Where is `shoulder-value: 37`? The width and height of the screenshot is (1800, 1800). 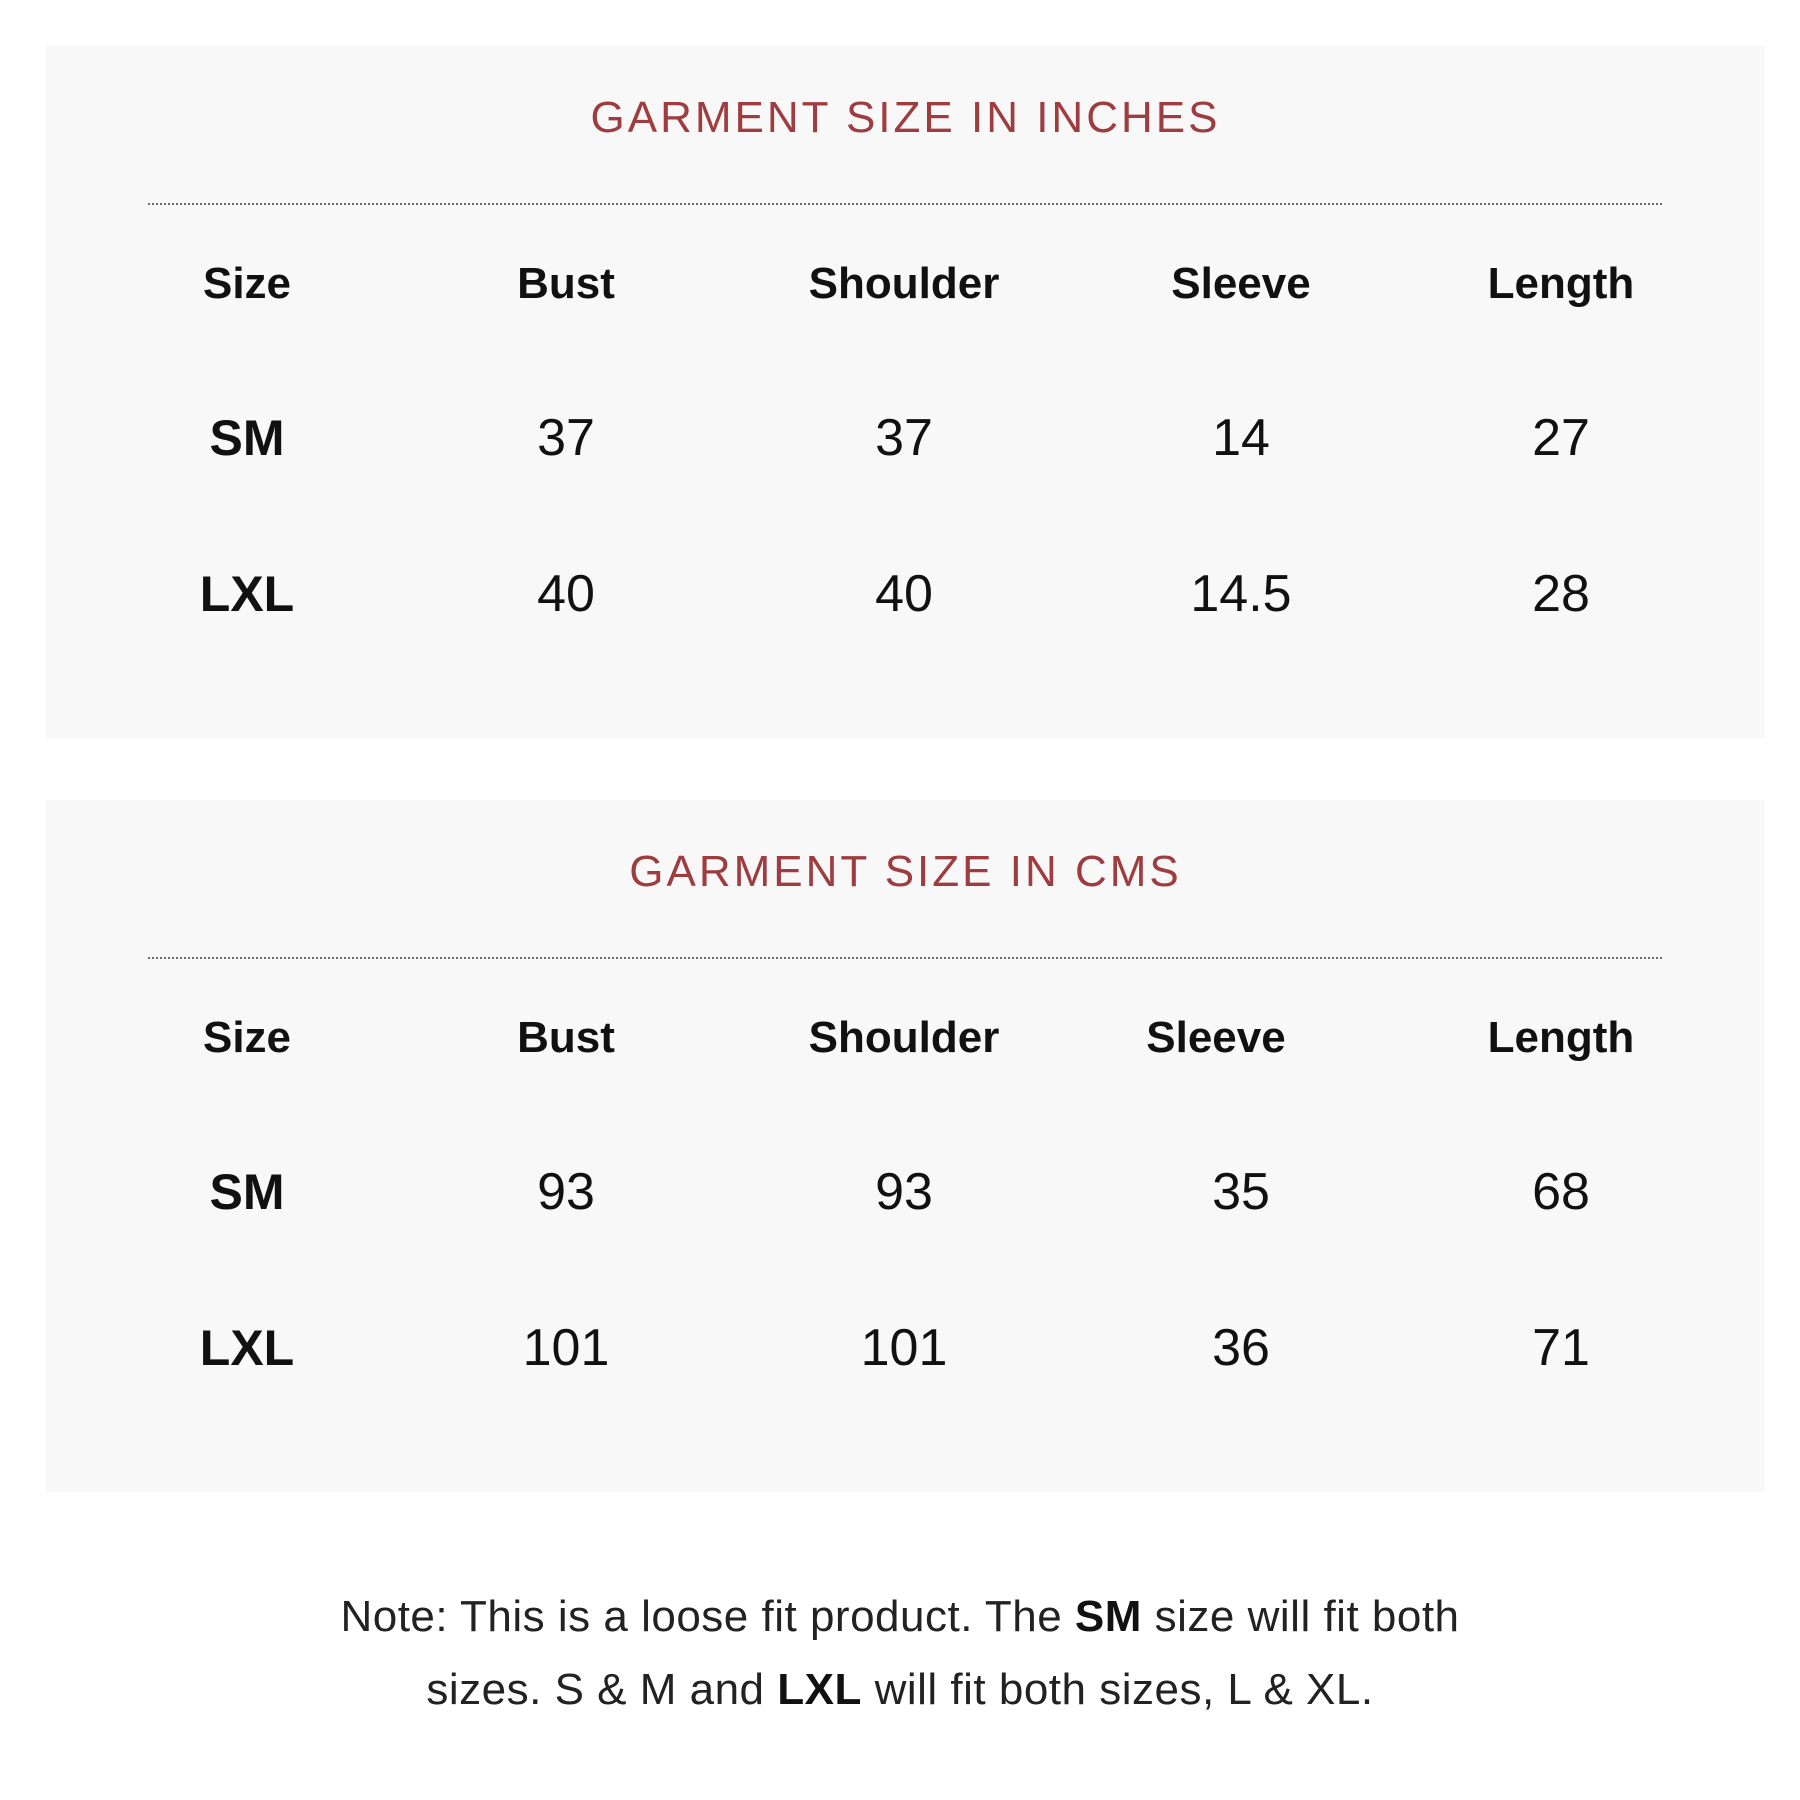 shoulder-value: 37 is located at coordinates (904, 438).